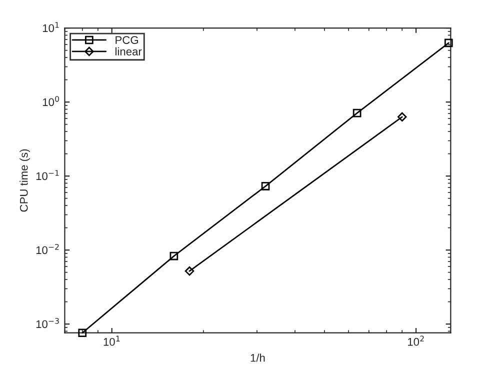  What do you see at coordinates (25, 180) in the screenshot?
I see `y-axis-title: CPU time (s)` at bounding box center [25, 180].